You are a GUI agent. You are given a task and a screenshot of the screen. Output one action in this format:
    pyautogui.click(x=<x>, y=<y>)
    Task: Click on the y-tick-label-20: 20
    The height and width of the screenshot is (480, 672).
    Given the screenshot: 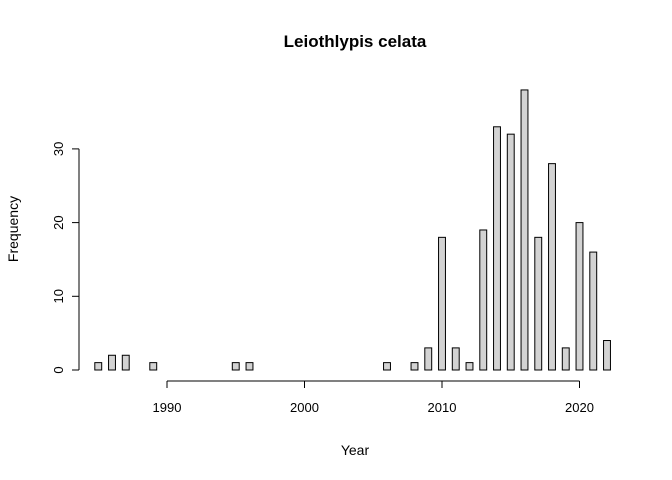 What is the action you would take?
    pyautogui.click(x=58, y=222)
    